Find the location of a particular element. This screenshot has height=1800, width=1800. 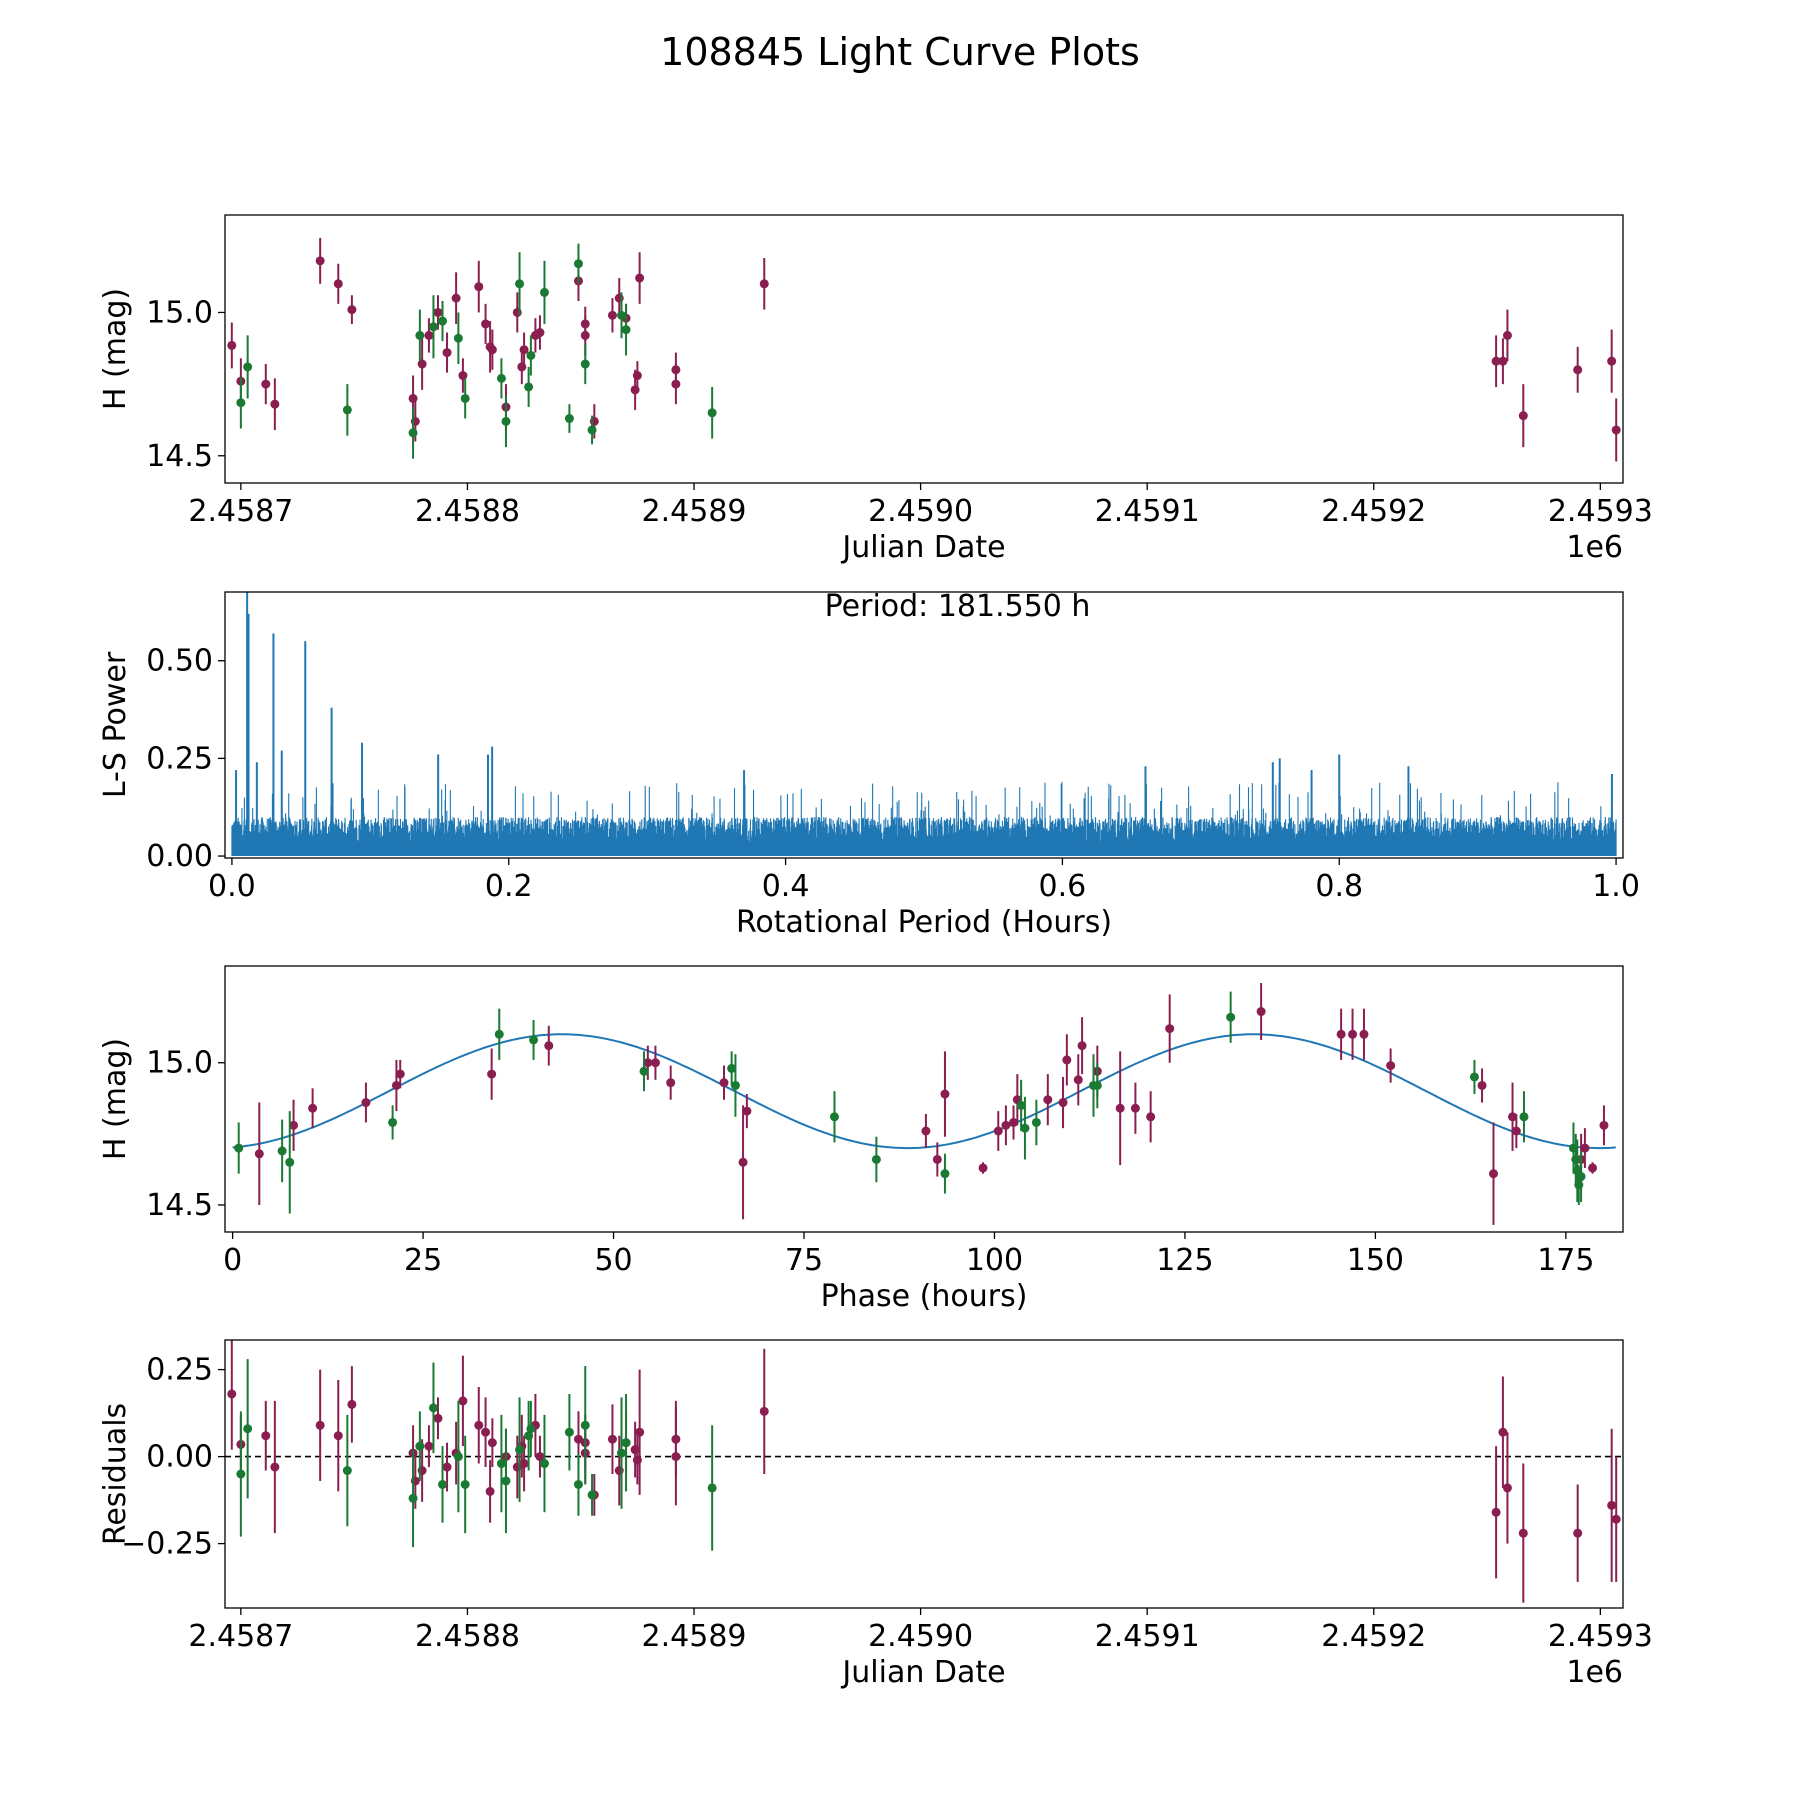

x-axis-label: Phase (hours) is located at coordinates (924, 1296).